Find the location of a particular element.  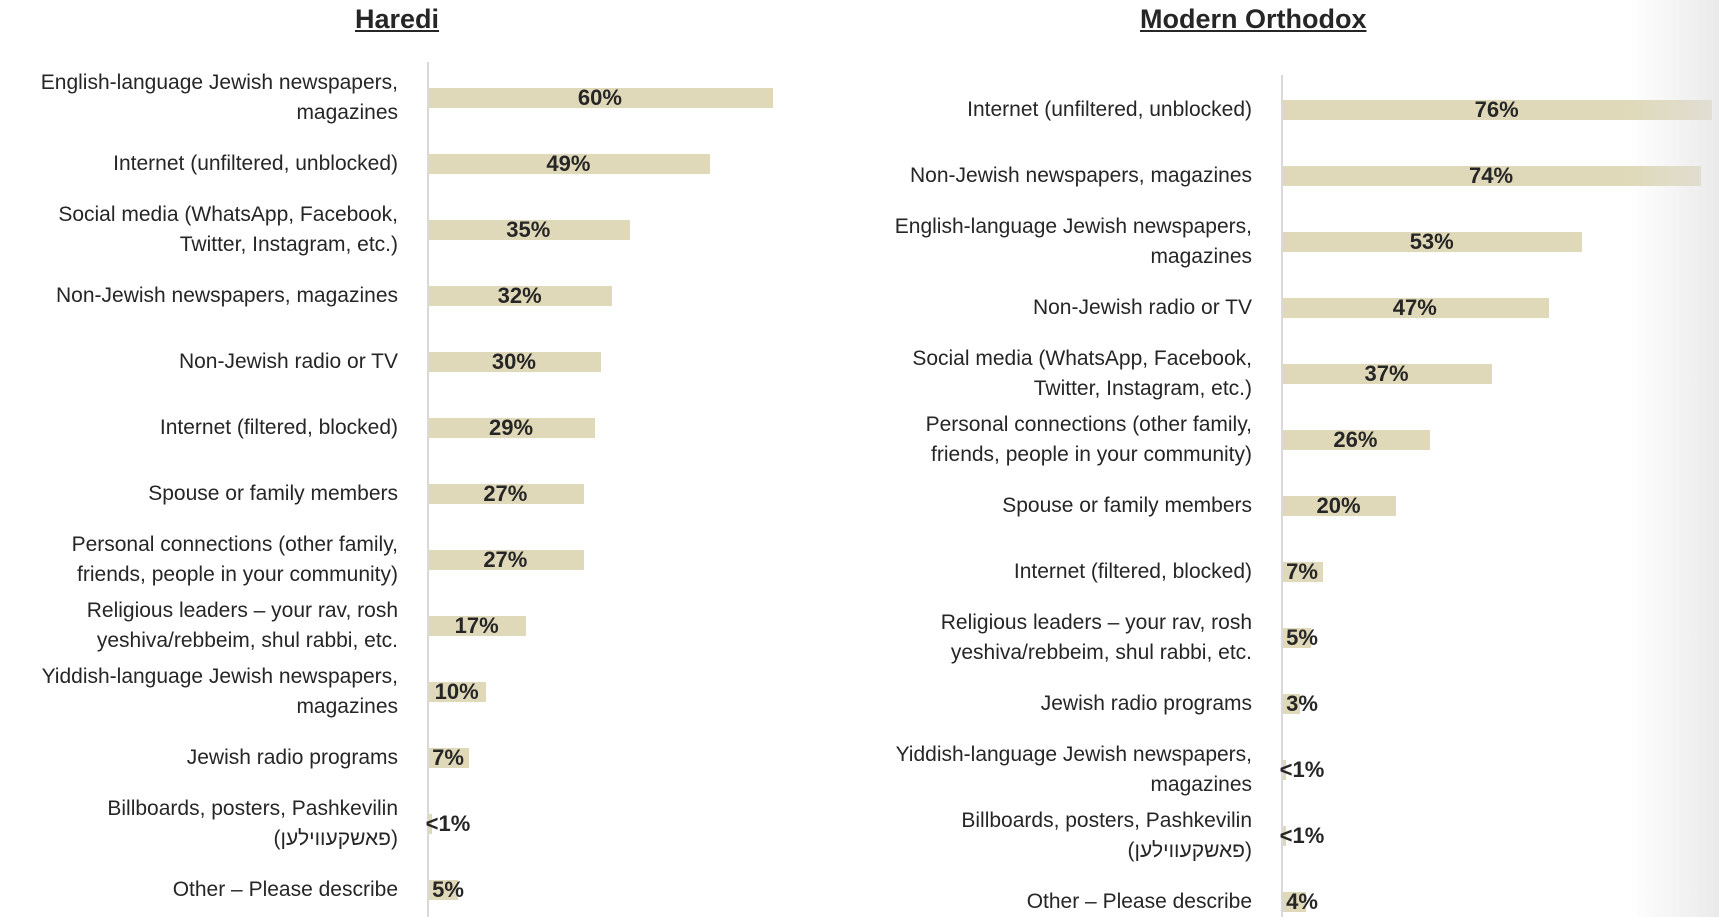

chart-title: Haredi is located at coordinates (397, 19).